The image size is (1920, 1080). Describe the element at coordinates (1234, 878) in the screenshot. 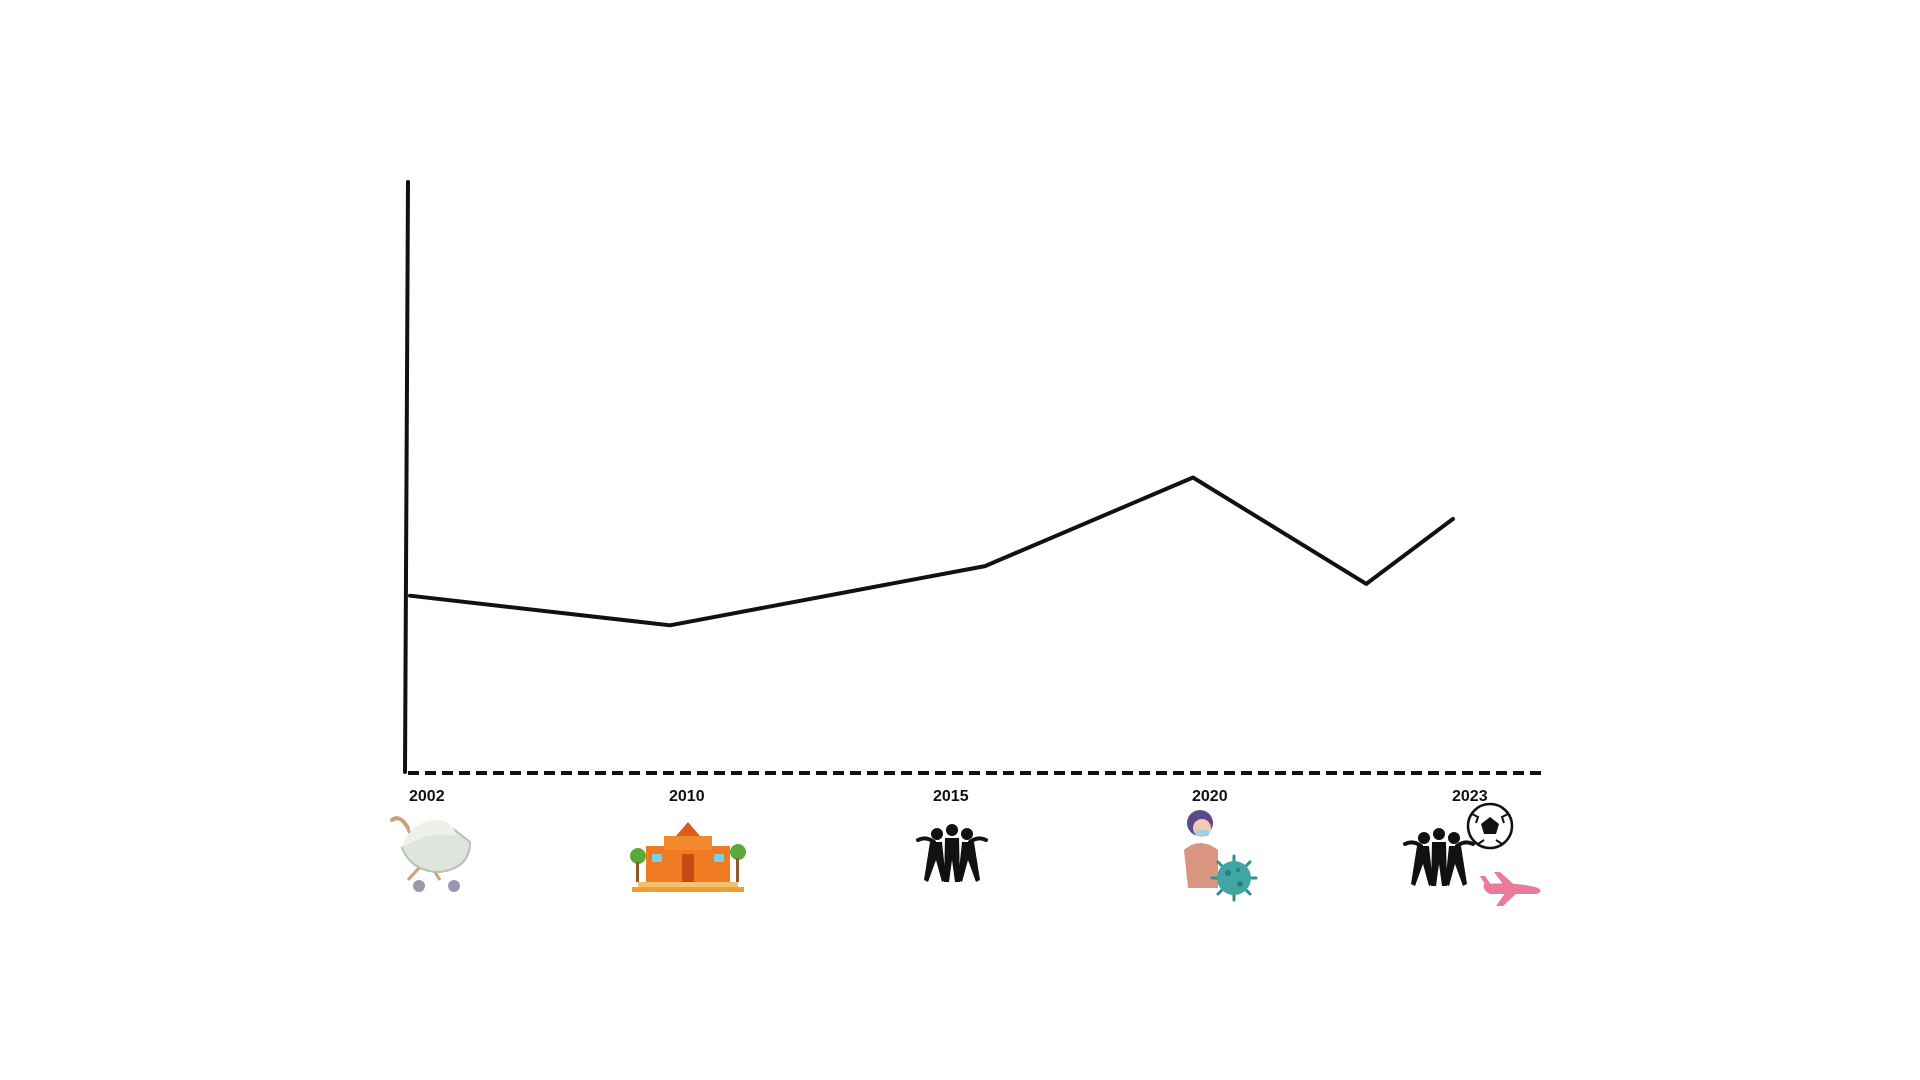

I see `virus-icon` at that location.